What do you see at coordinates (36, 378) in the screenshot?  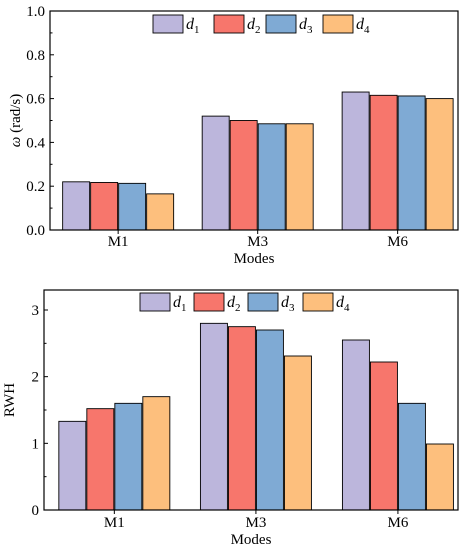 I see `y-tick-label: 2` at bounding box center [36, 378].